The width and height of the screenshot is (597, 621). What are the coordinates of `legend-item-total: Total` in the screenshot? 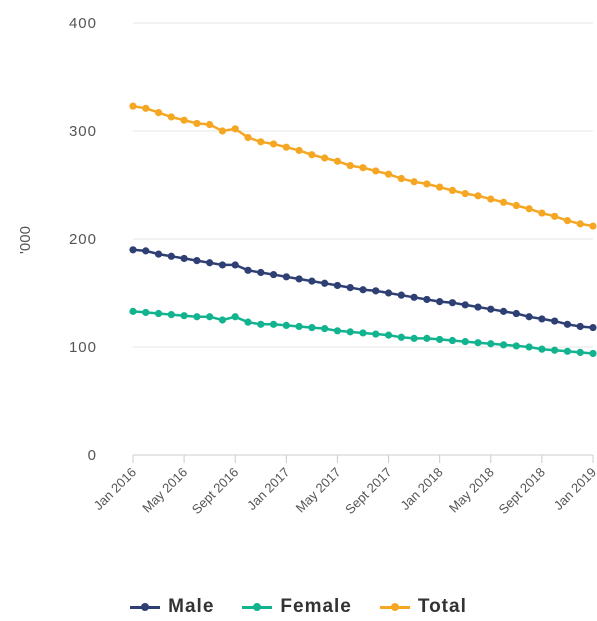 It's located at (423, 607).